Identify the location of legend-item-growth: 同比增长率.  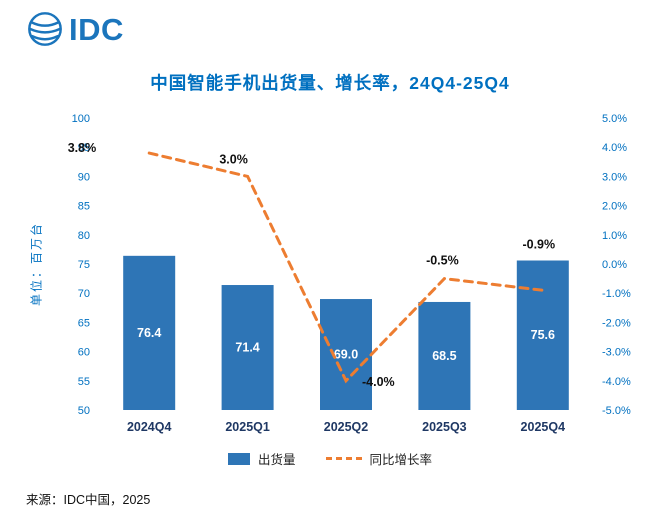
(379, 458).